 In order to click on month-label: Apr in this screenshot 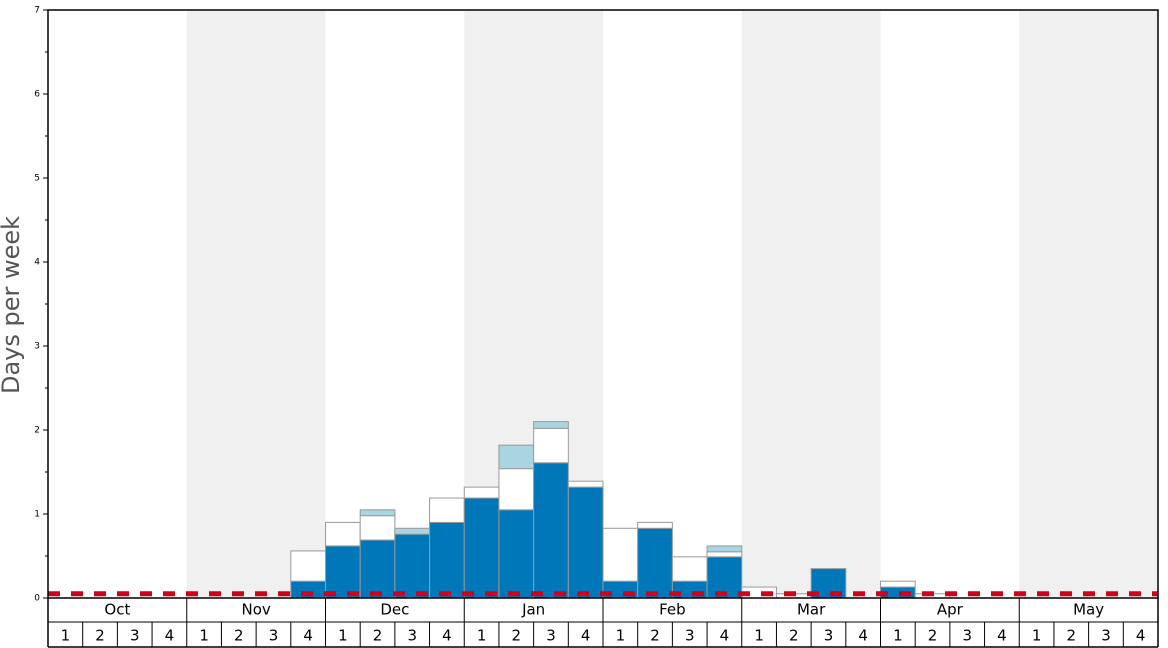, I will do `click(950, 610)`.